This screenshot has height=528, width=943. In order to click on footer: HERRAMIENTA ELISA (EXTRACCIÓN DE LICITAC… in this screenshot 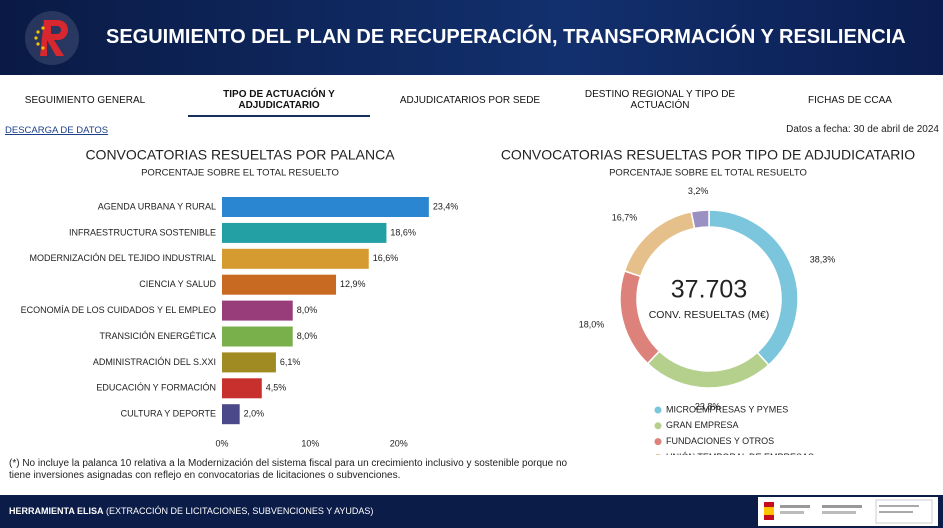, I will do `click(471, 511)`.